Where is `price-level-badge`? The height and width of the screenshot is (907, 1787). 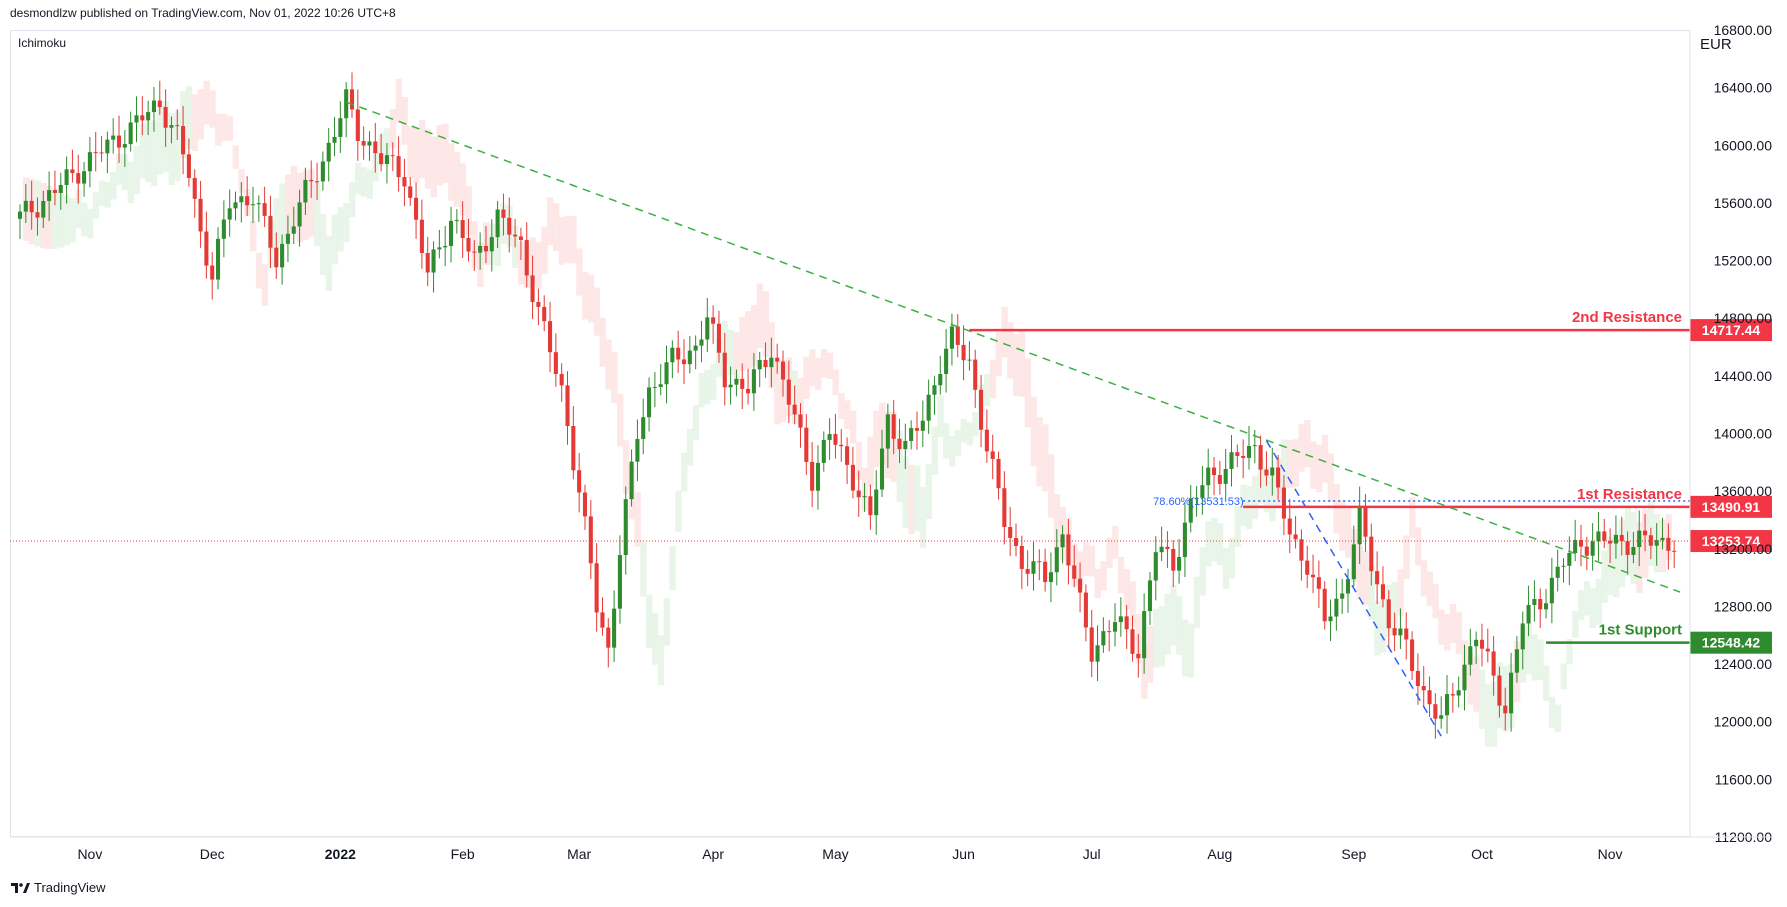 price-level-badge is located at coordinates (1731, 330).